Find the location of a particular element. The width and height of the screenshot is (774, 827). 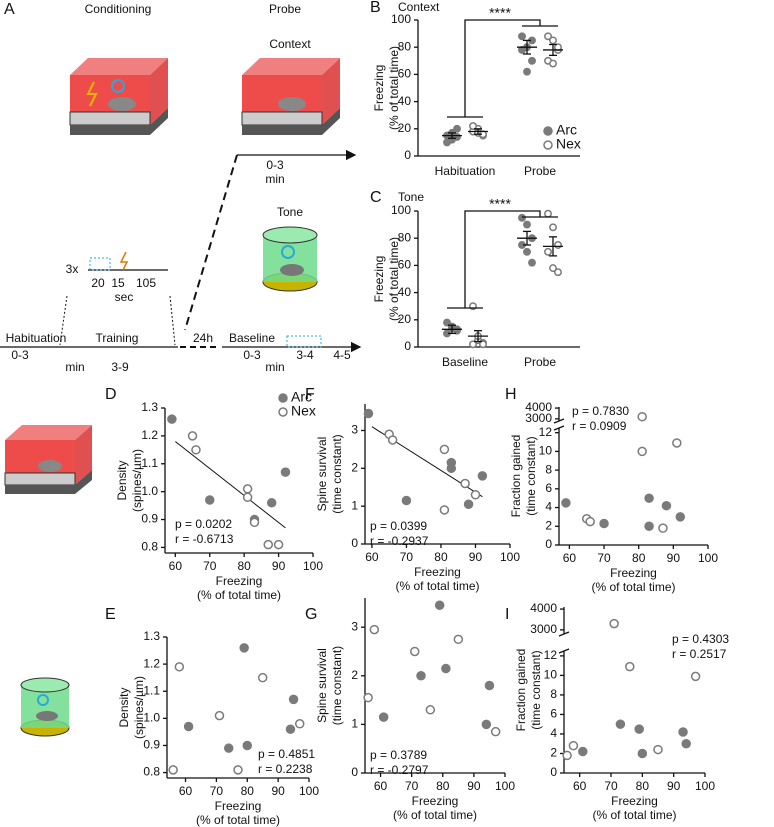

y-tick-label: 8 is located at coordinates (553, 694).